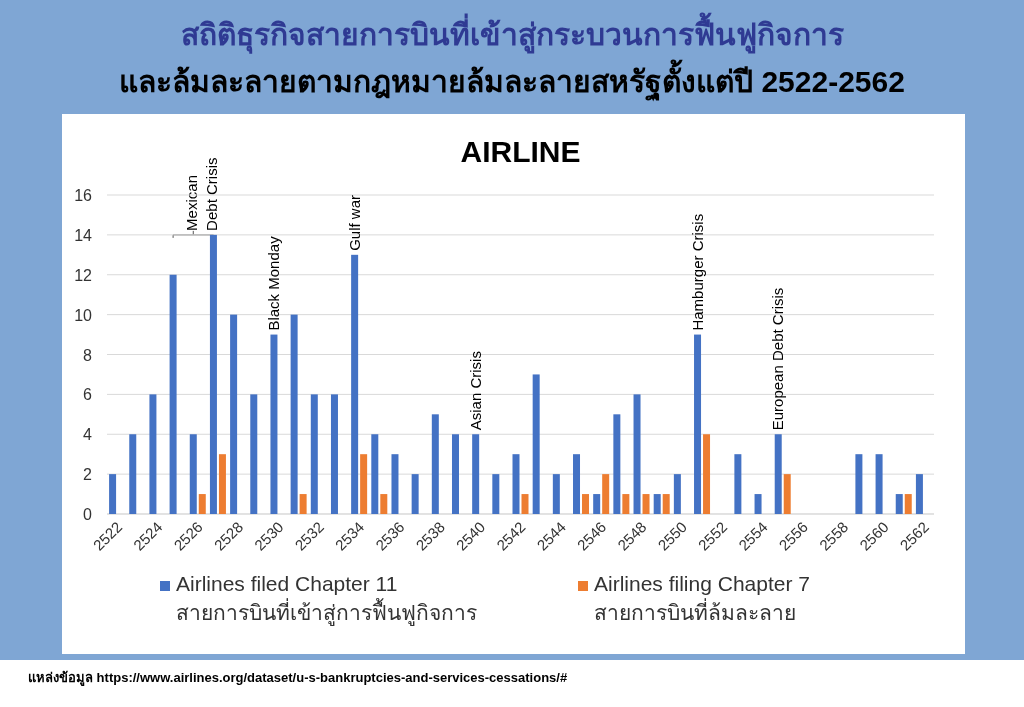 This screenshot has width=1024, height=707. I want to click on annotation: Hamburger Crisis, so click(697, 272).